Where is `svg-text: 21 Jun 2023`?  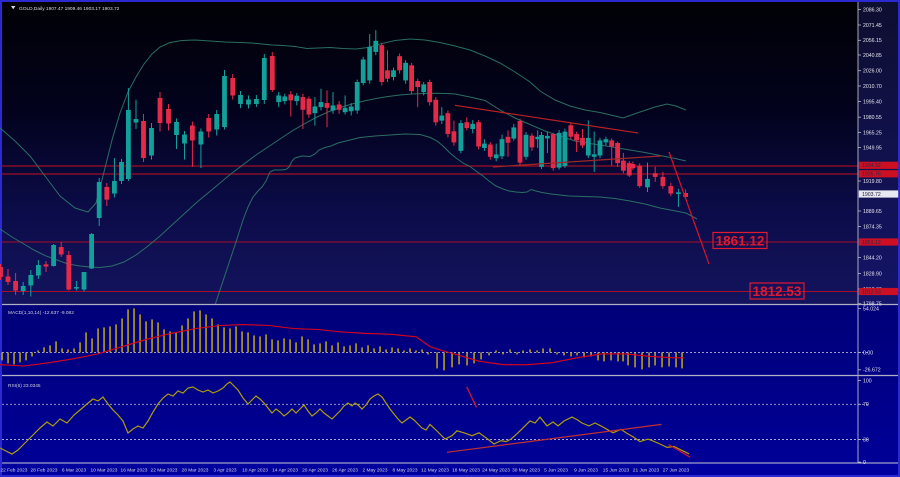 svg-text: 21 Jun 2023 is located at coordinates (646, 471).